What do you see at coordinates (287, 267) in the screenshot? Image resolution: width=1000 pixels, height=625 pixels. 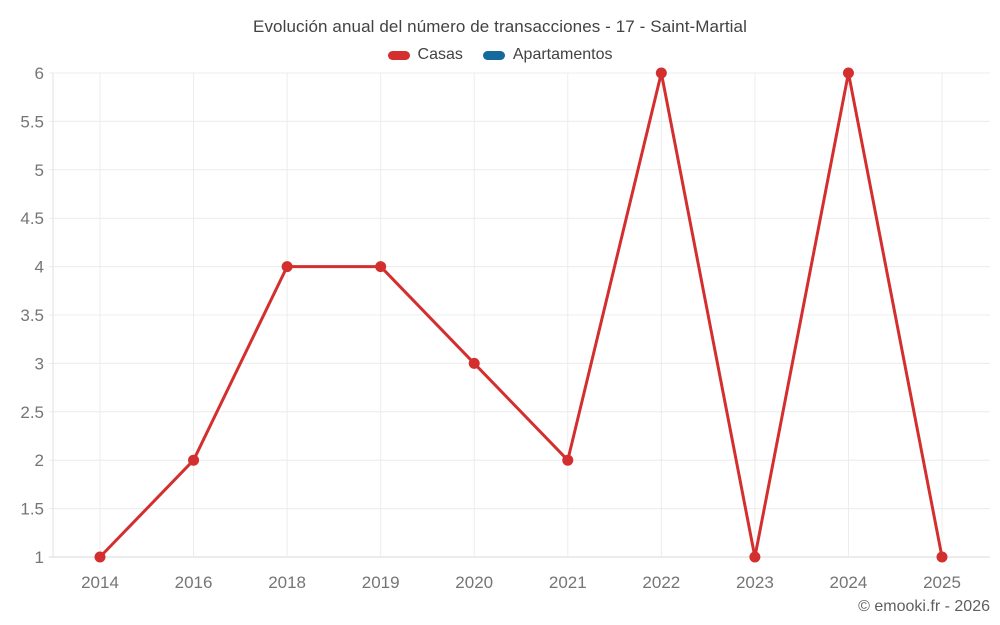 I see `data-point-casas-2018` at bounding box center [287, 267].